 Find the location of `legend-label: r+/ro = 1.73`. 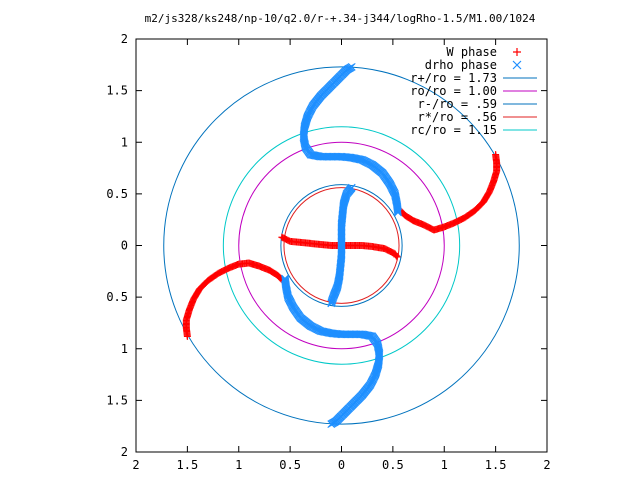

legend-label: r+/ro = 1.73 is located at coordinates (453, 78).